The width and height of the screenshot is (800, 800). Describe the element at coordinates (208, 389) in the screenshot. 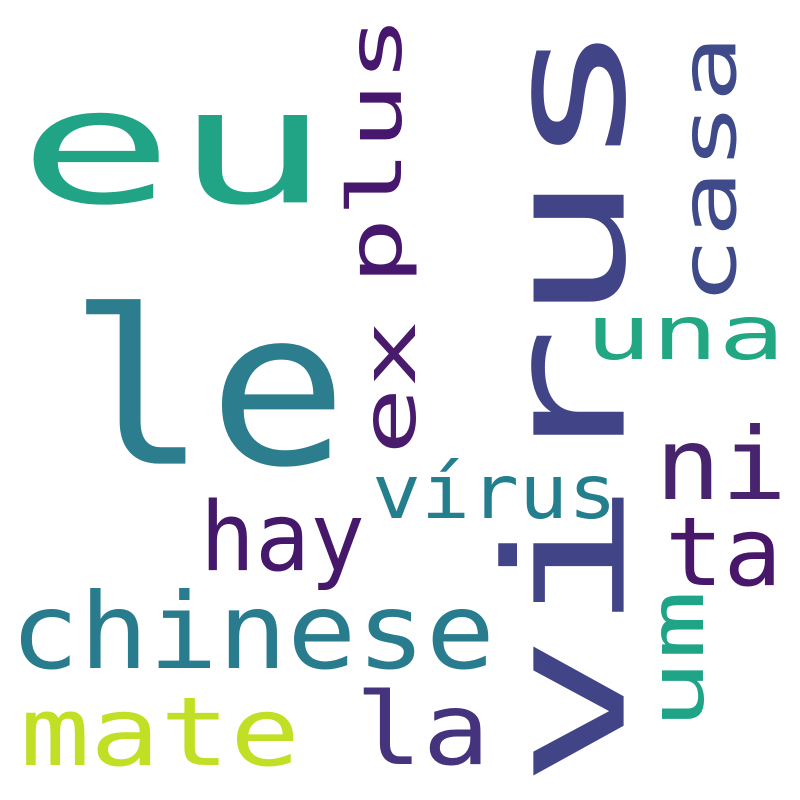

I see `word-le: le` at that location.